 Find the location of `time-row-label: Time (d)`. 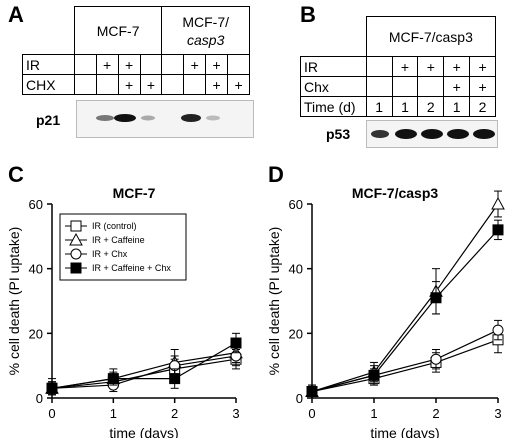

time-row-label: Time (d) is located at coordinates (333, 106).